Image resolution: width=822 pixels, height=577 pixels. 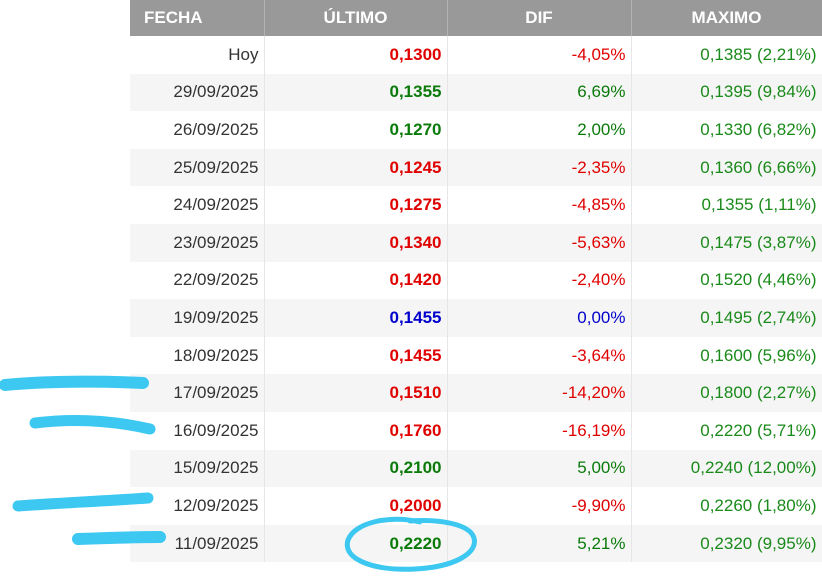 What do you see at coordinates (539, 242) in the screenshot?
I see `cell-dif: -5,63%` at bounding box center [539, 242].